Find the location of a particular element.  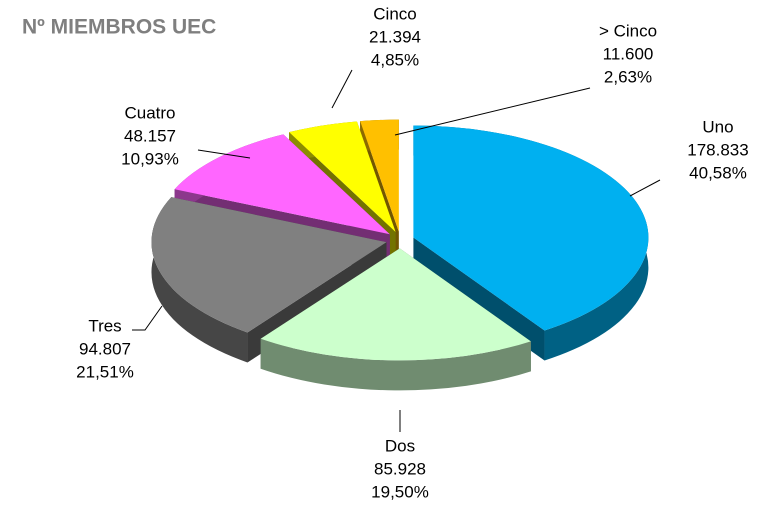

value-label: 85.928 is located at coordinates (400, 468).